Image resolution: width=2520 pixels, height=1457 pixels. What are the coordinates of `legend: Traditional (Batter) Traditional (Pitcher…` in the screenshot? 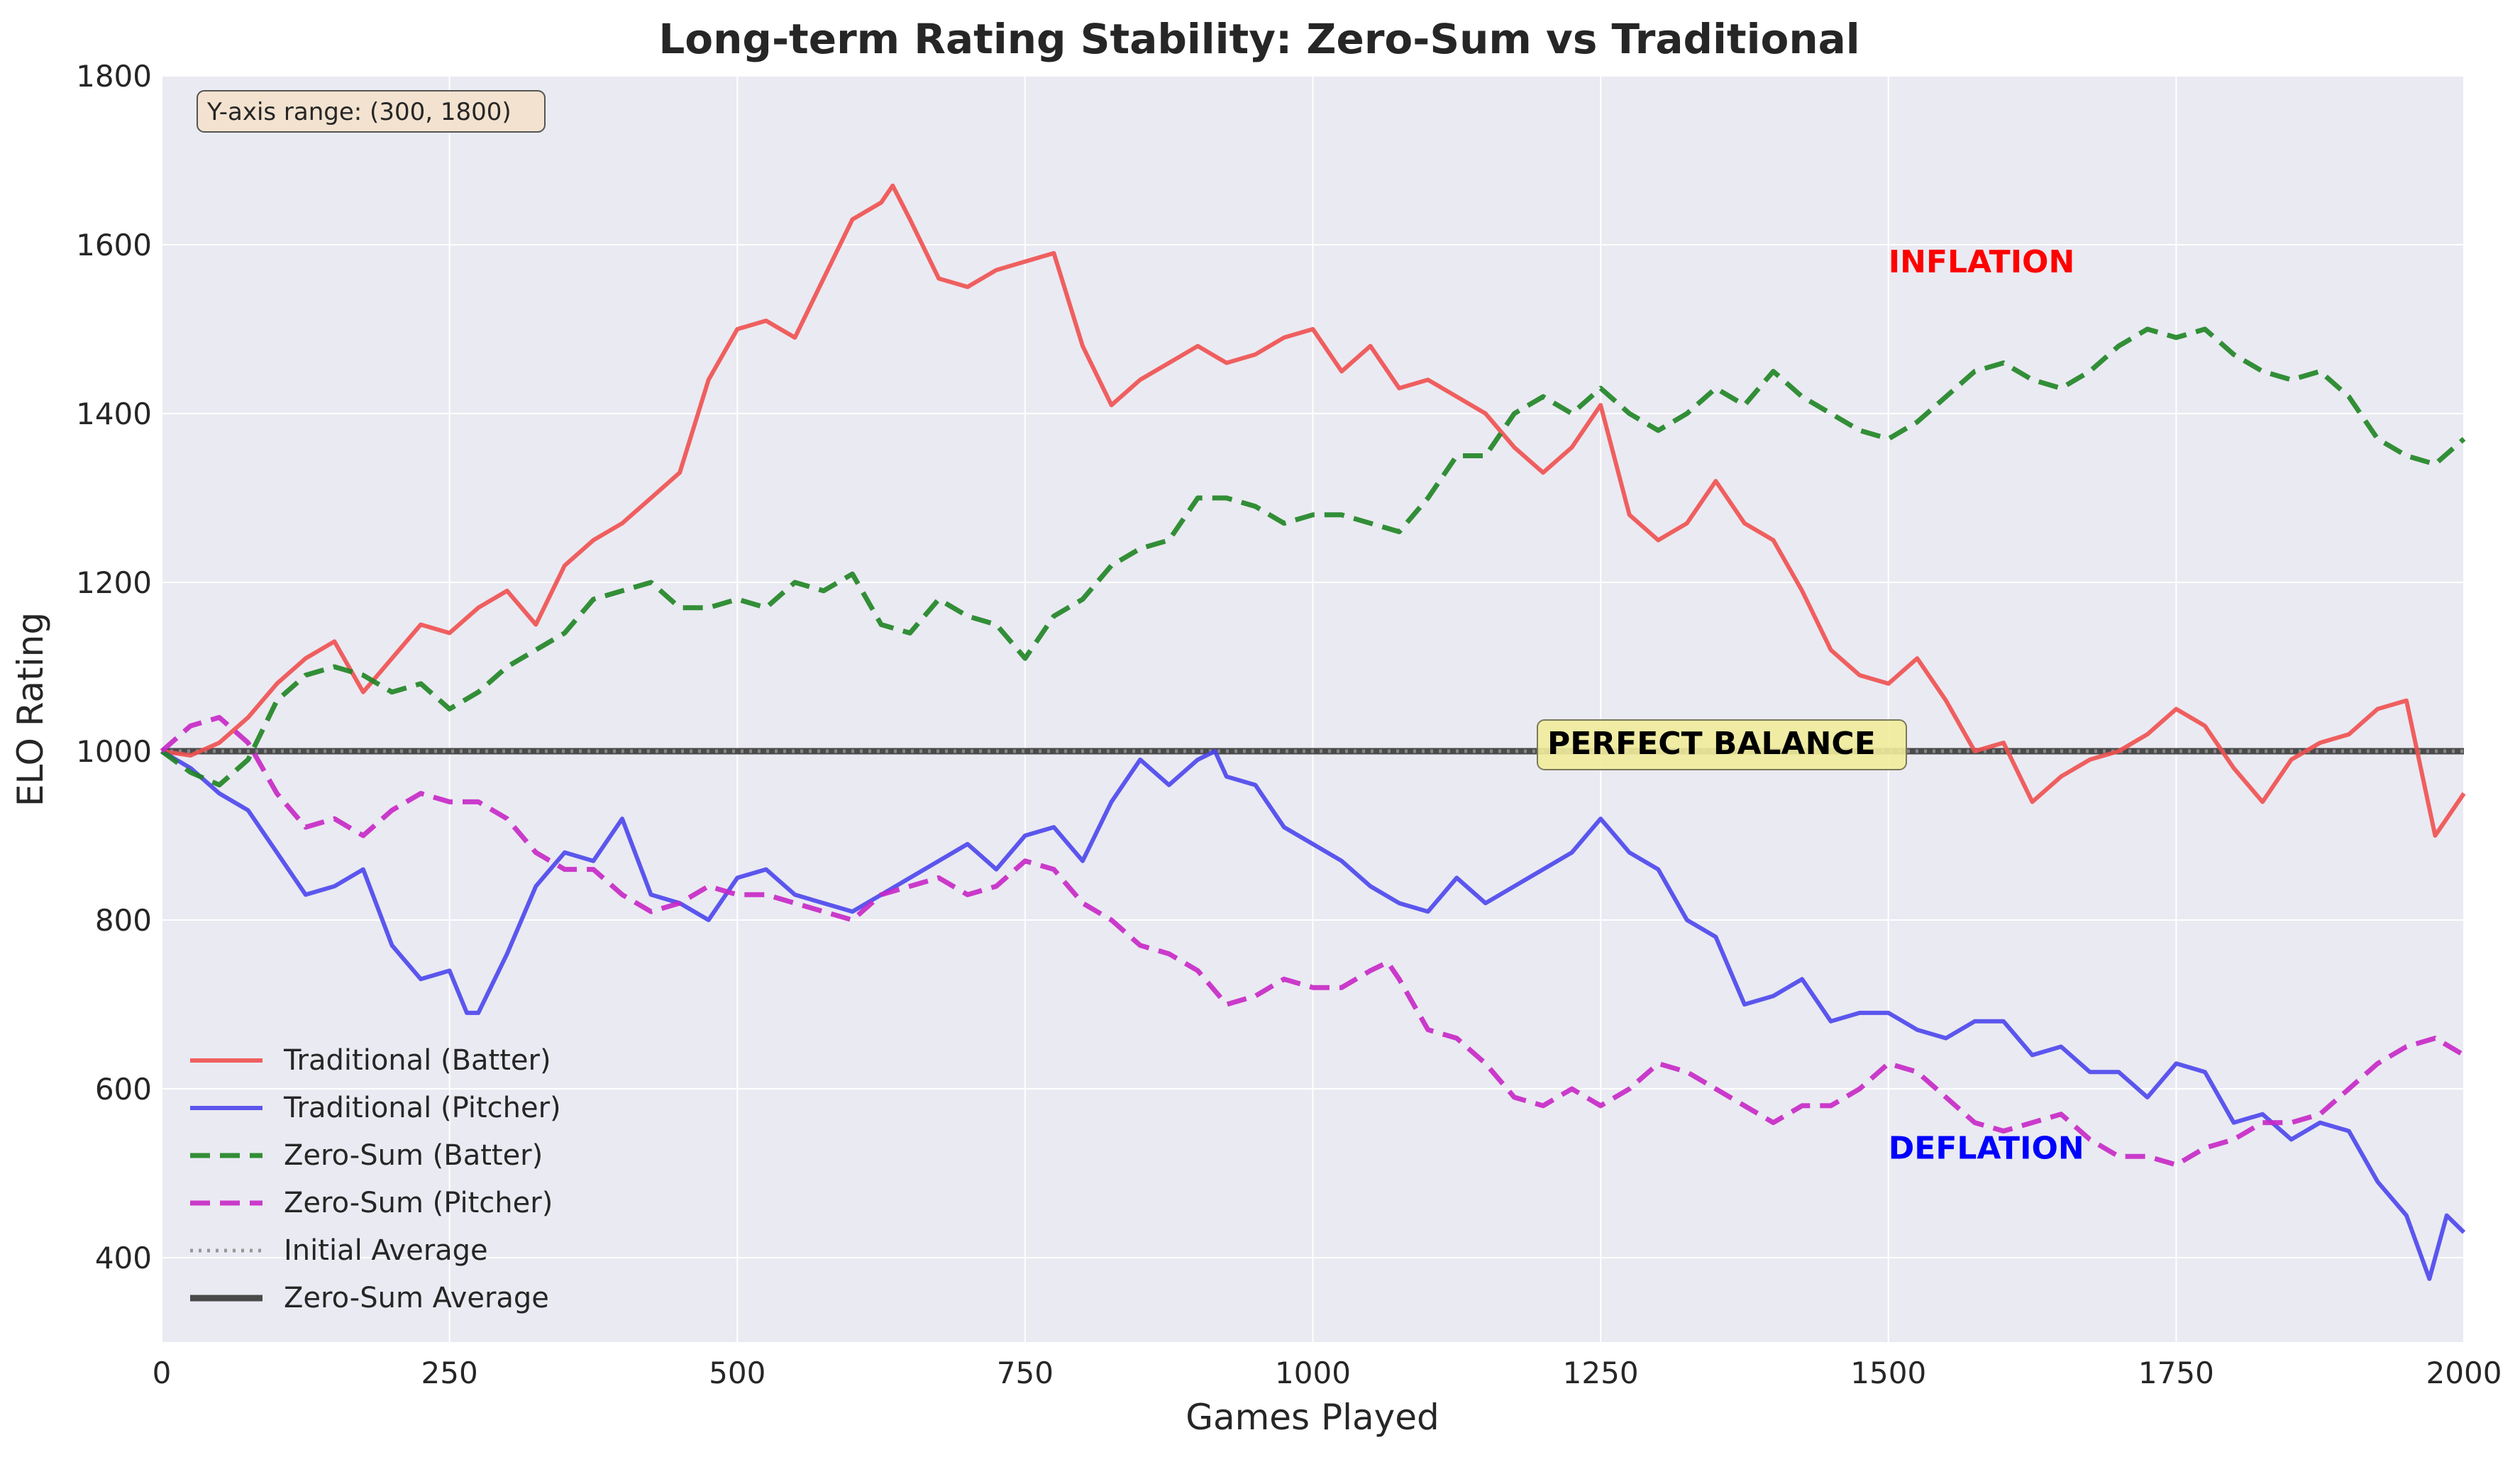 It's located at (376, 1179).